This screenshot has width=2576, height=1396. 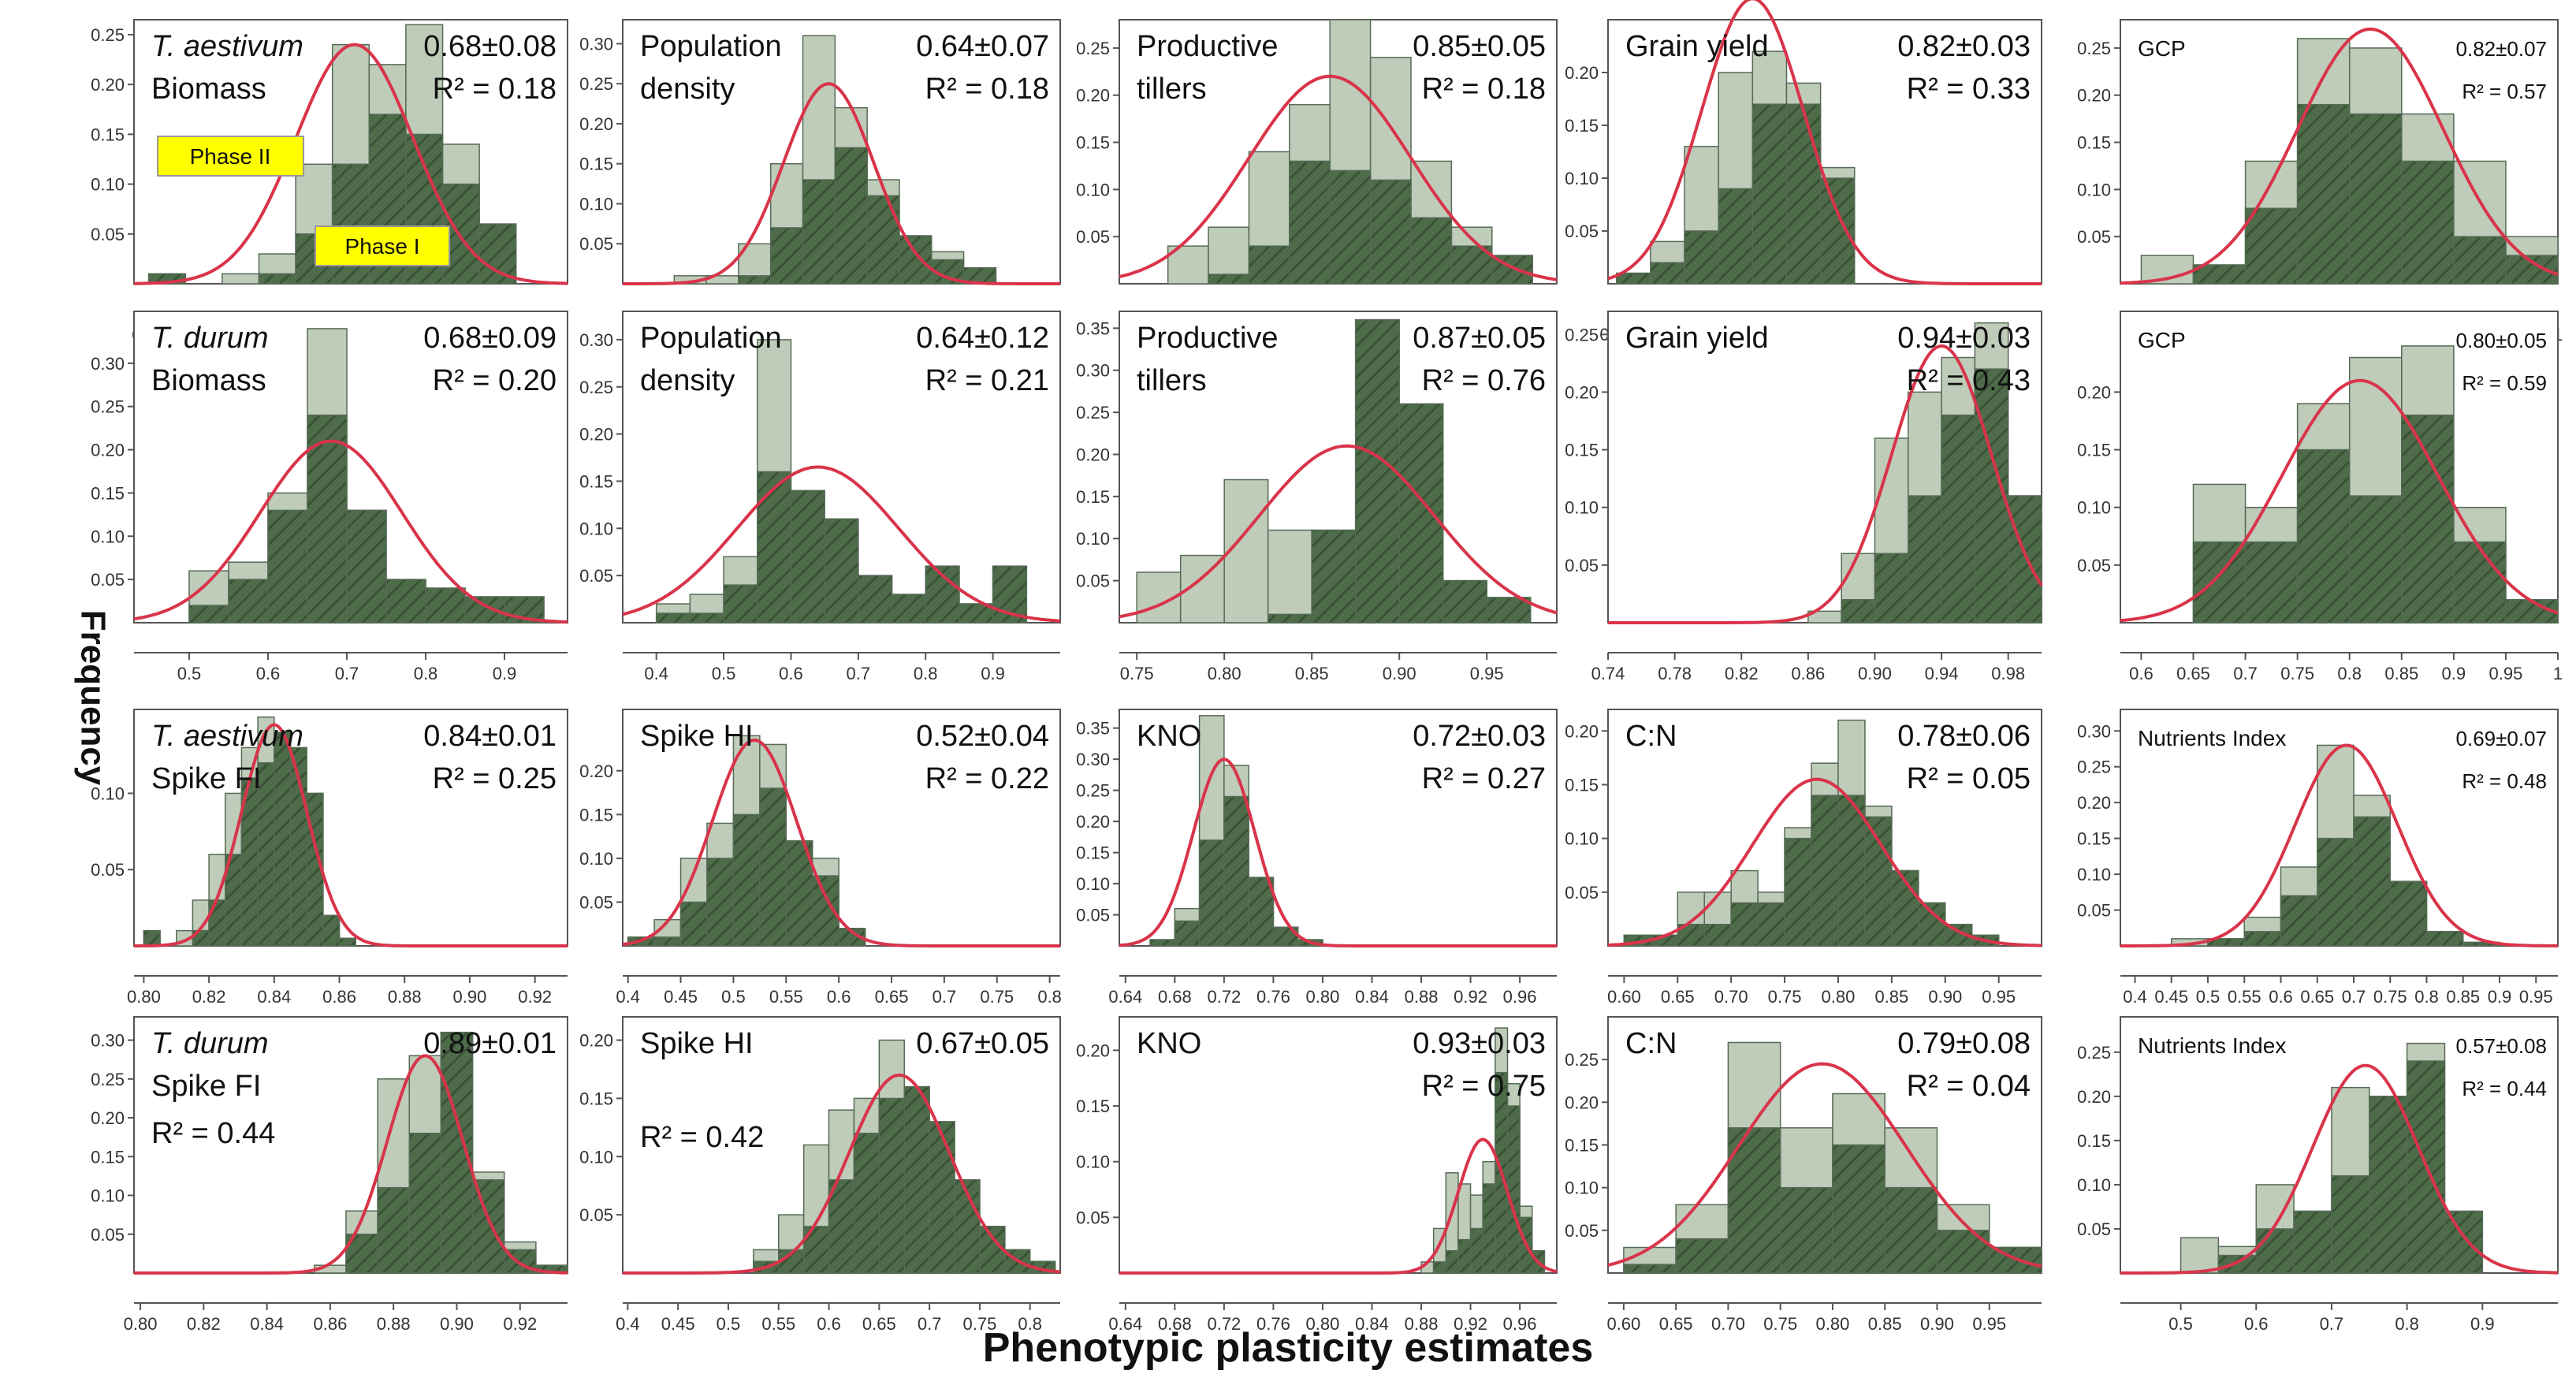 What do you see at coordinates (208, 380) in the screenshot?
I see `panel-title: Biomass` at bounding box center [208, 380].